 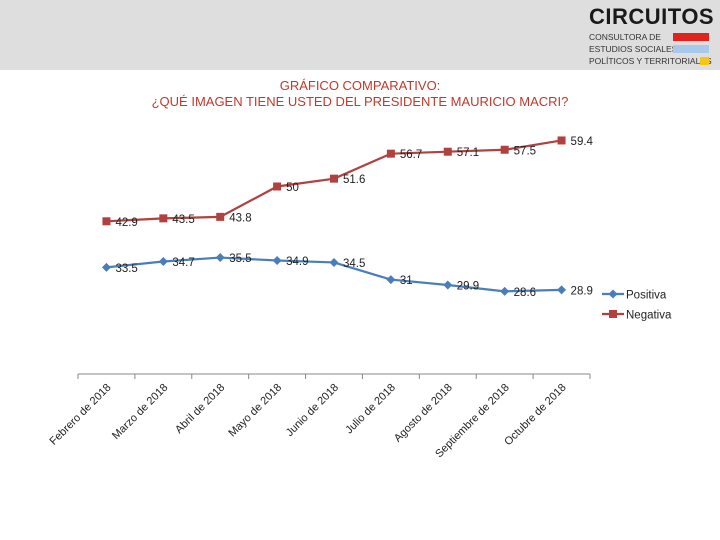 What do you see at coordinates (406, 281) in the screenshot?
I see `data-label-positiva: 31` at bounding box center [406, 281].